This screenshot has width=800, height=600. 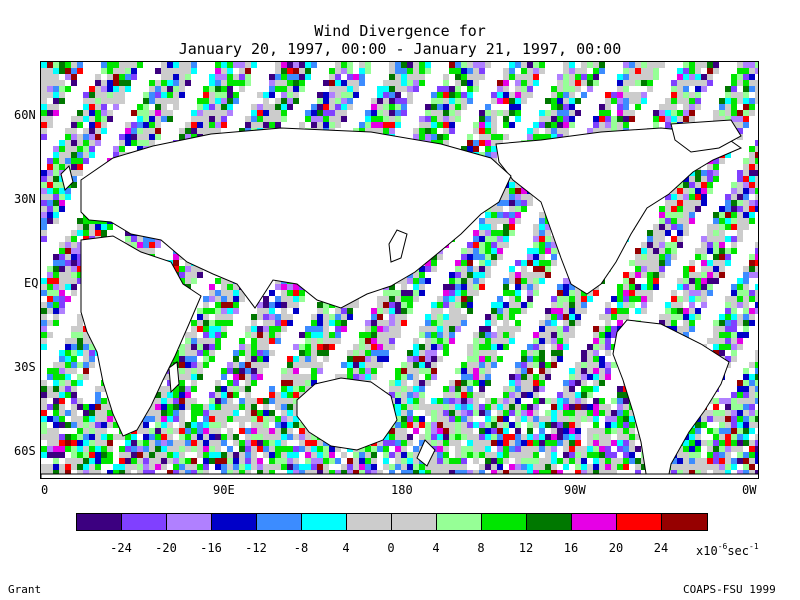 What do you see at coordinates (402, 490) in the screenshot?
I see `lon-label-180: 180` at bounding box center [402, 490].